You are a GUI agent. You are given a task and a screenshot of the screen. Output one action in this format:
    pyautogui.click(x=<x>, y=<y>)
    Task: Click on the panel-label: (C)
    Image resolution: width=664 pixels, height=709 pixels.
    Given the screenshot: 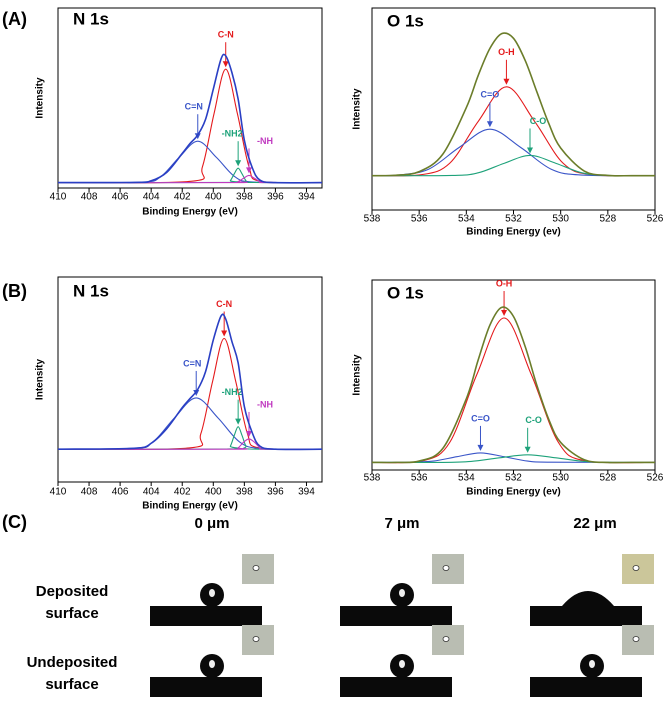 What is the action you would take?
    pyautogui.click(x=14, y=522)
    